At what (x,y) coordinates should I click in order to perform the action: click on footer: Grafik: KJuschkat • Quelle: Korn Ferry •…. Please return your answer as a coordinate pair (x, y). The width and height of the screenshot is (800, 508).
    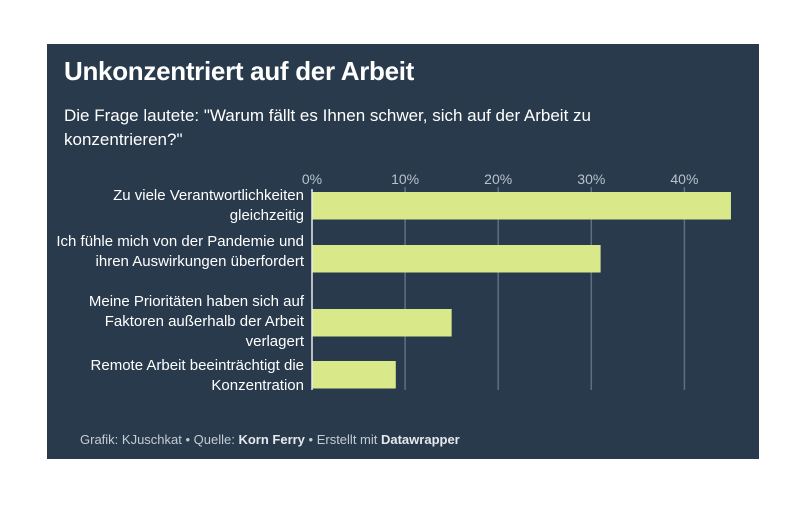
    Looking at the image, I should click on (270, 439).